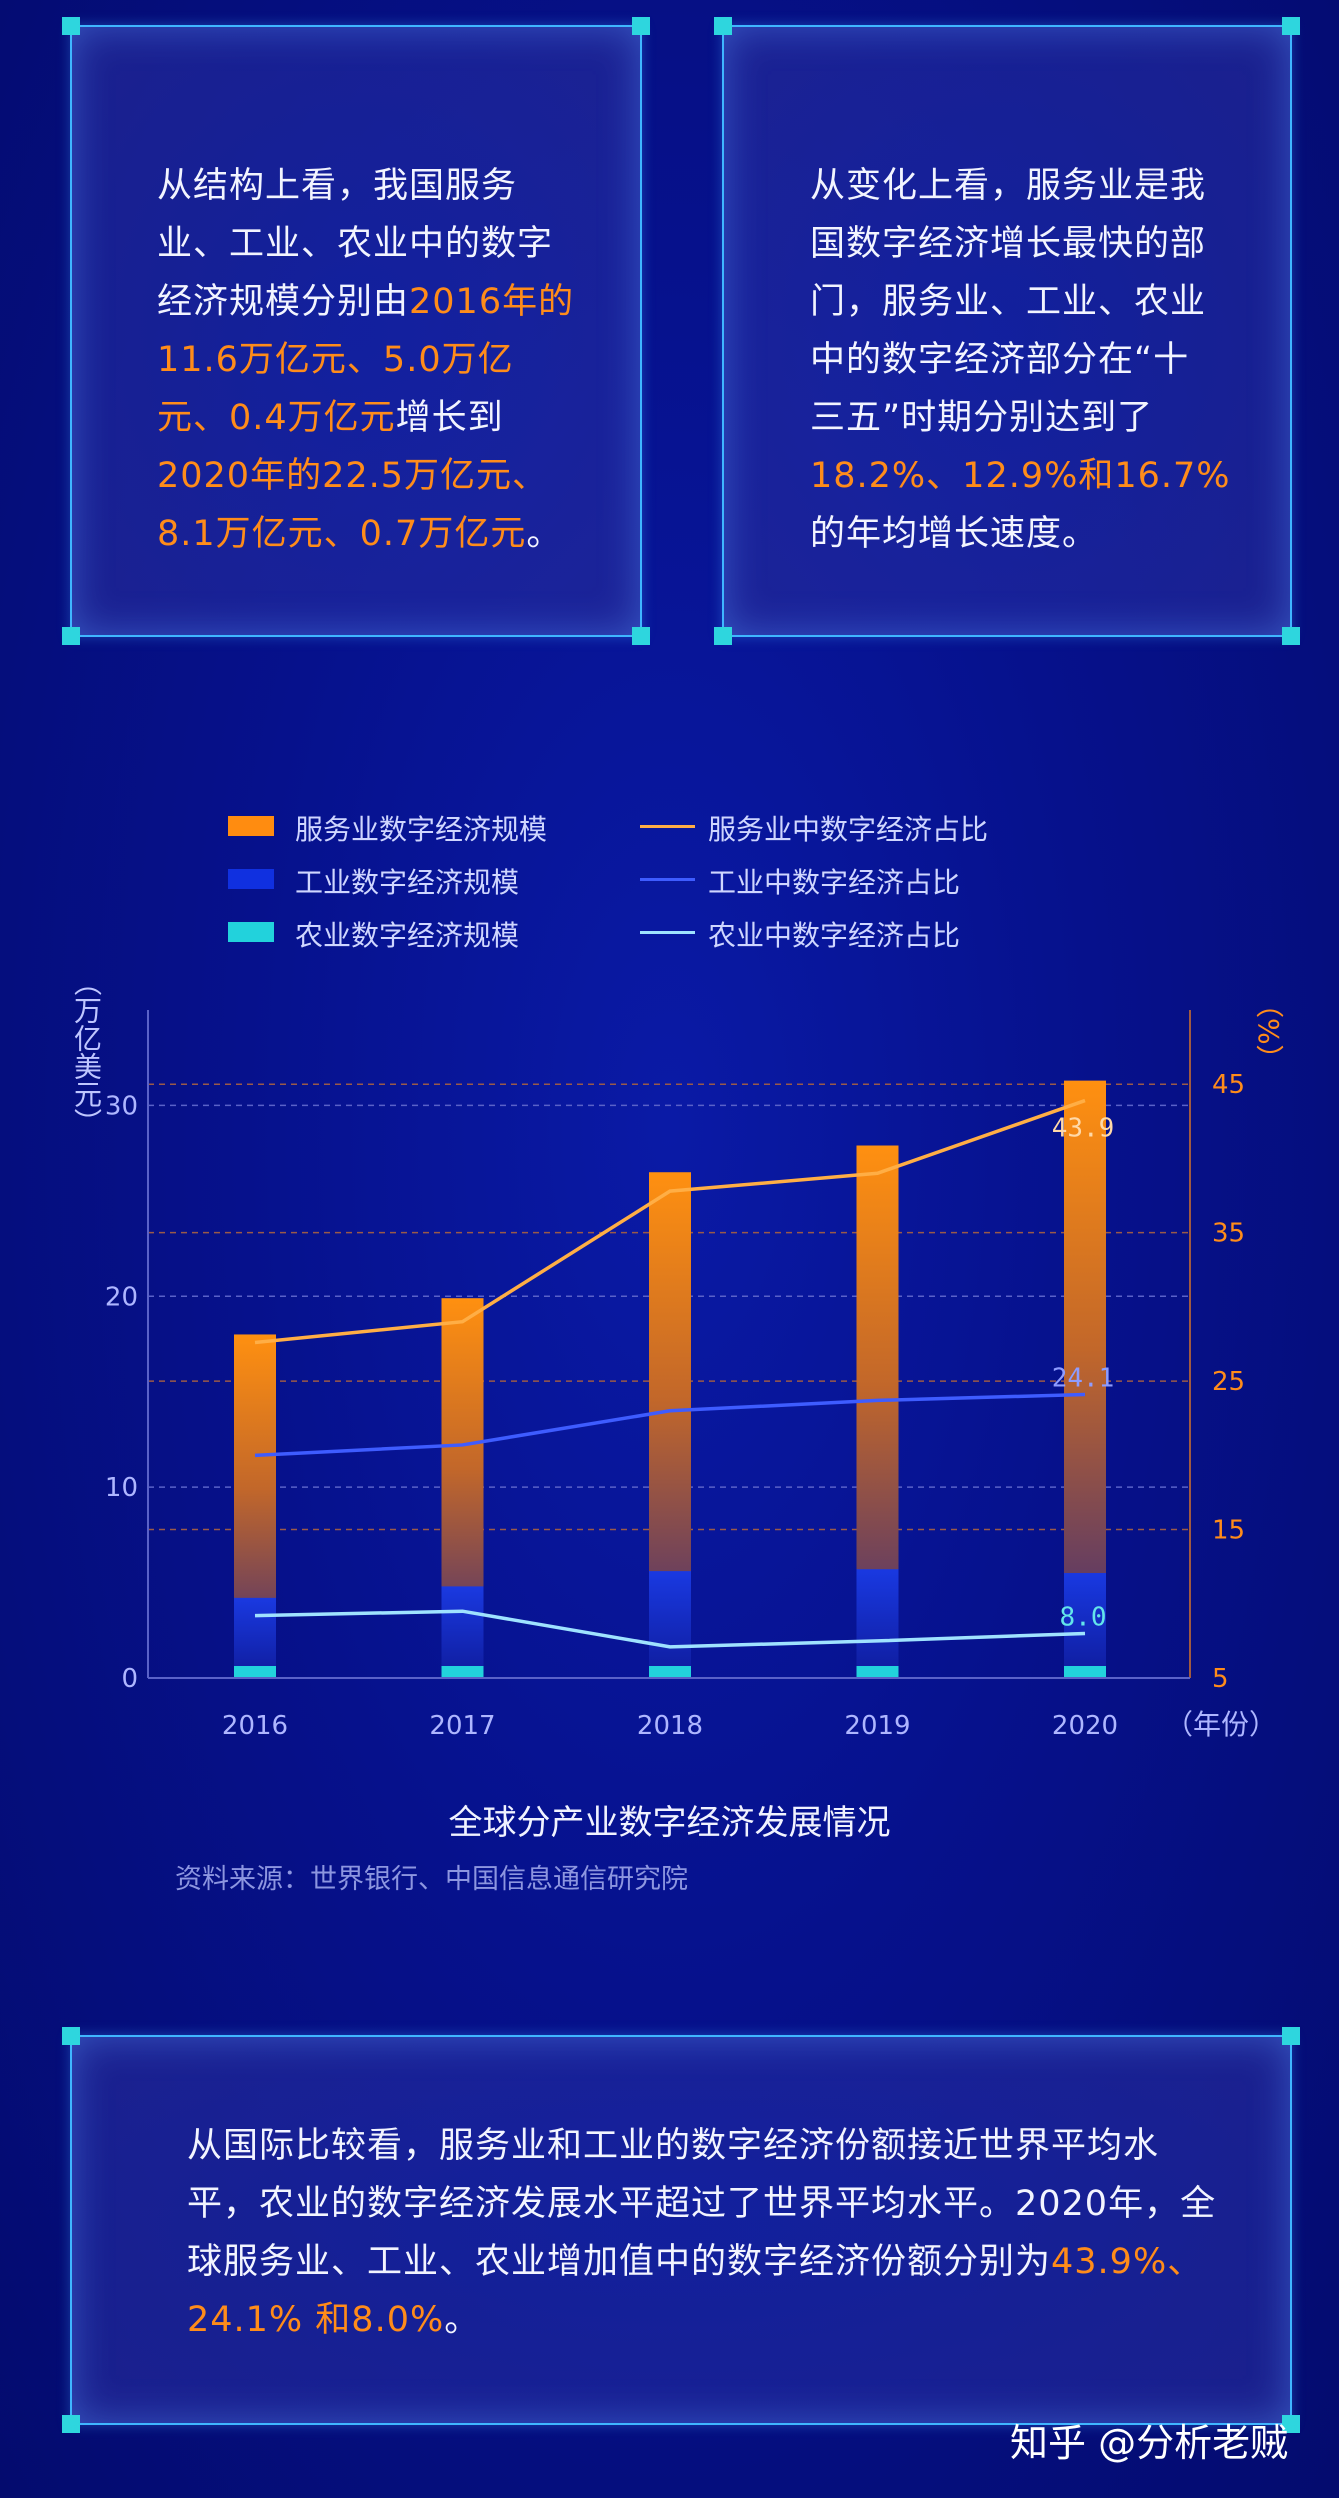 The image size is (1339, 2498). I want to click on bar-industry-2019, so click(877, 1623).